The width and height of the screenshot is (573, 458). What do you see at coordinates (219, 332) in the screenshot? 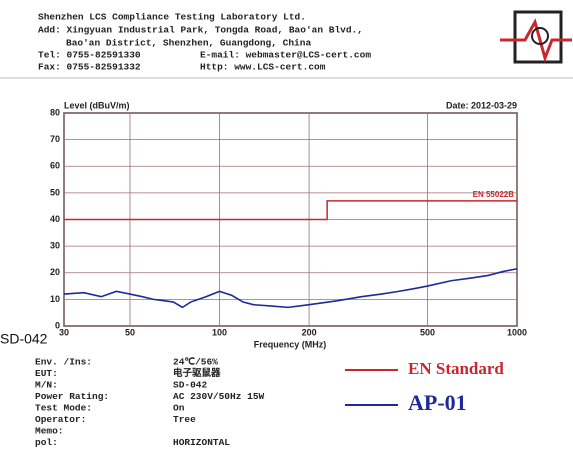
I see `x-tick-label: 100` at bounding box center [219, 332].